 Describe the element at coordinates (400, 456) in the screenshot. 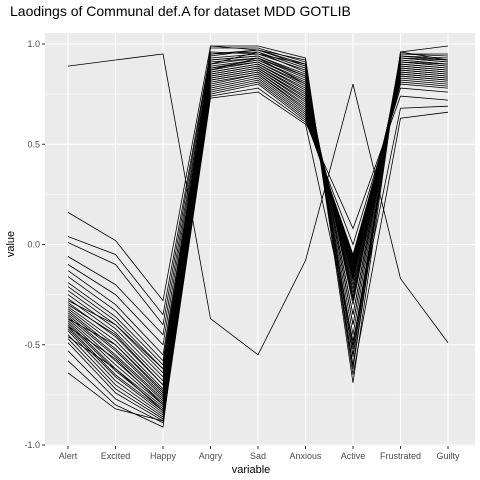

I see `x-tick-label: Frustrated` at that location.